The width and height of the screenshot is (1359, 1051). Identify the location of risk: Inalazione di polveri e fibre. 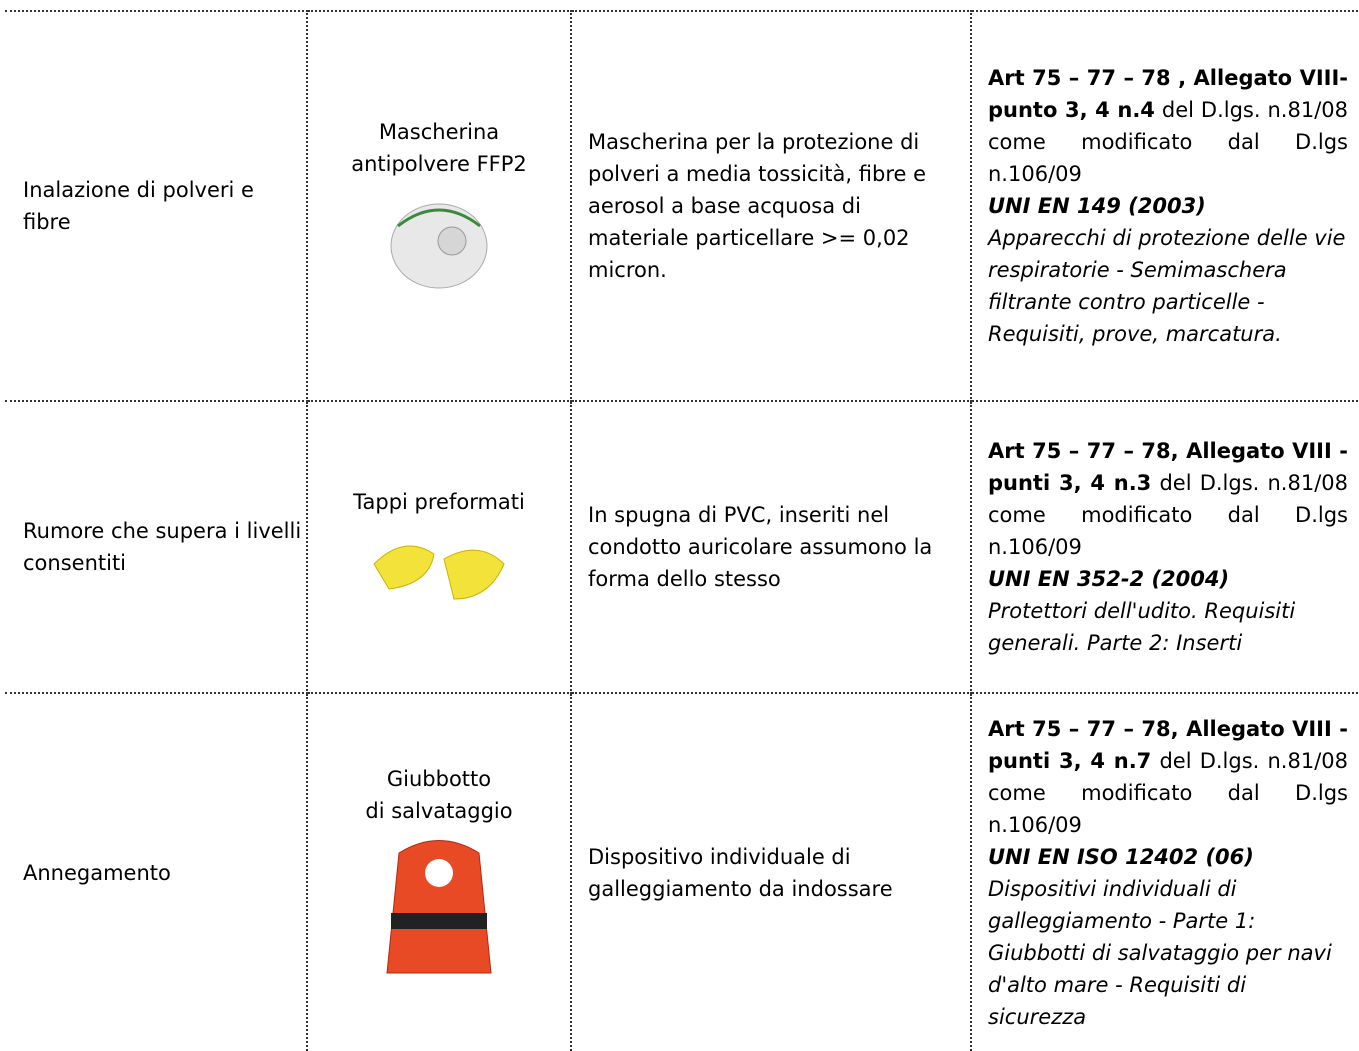
(156, 206).